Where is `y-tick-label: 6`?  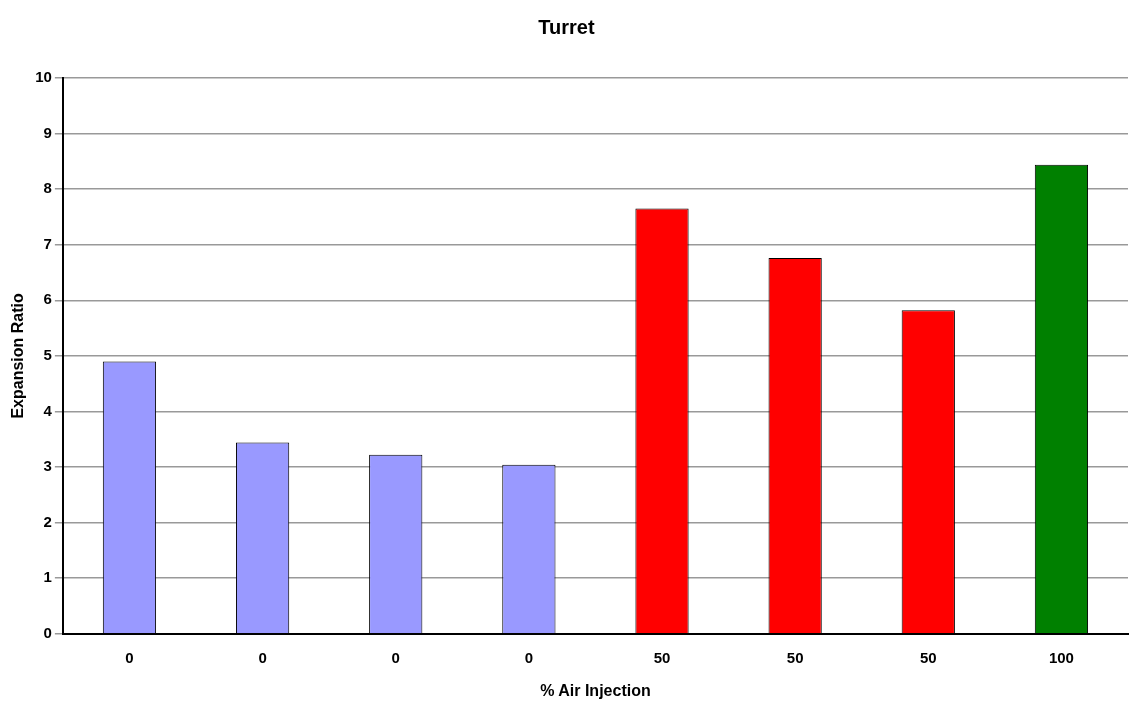
y-tick-label: 6 is located at coordinates (47, 299).